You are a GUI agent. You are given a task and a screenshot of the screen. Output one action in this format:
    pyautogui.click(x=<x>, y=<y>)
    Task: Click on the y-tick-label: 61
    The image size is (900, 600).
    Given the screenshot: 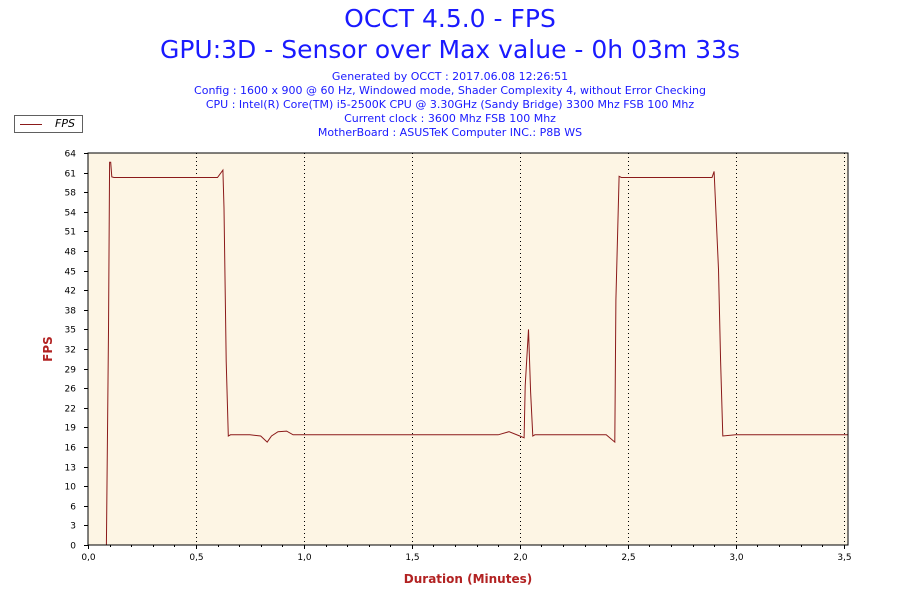 What is the action you would take?
    pyautogui.click(x=70, y=175)
    